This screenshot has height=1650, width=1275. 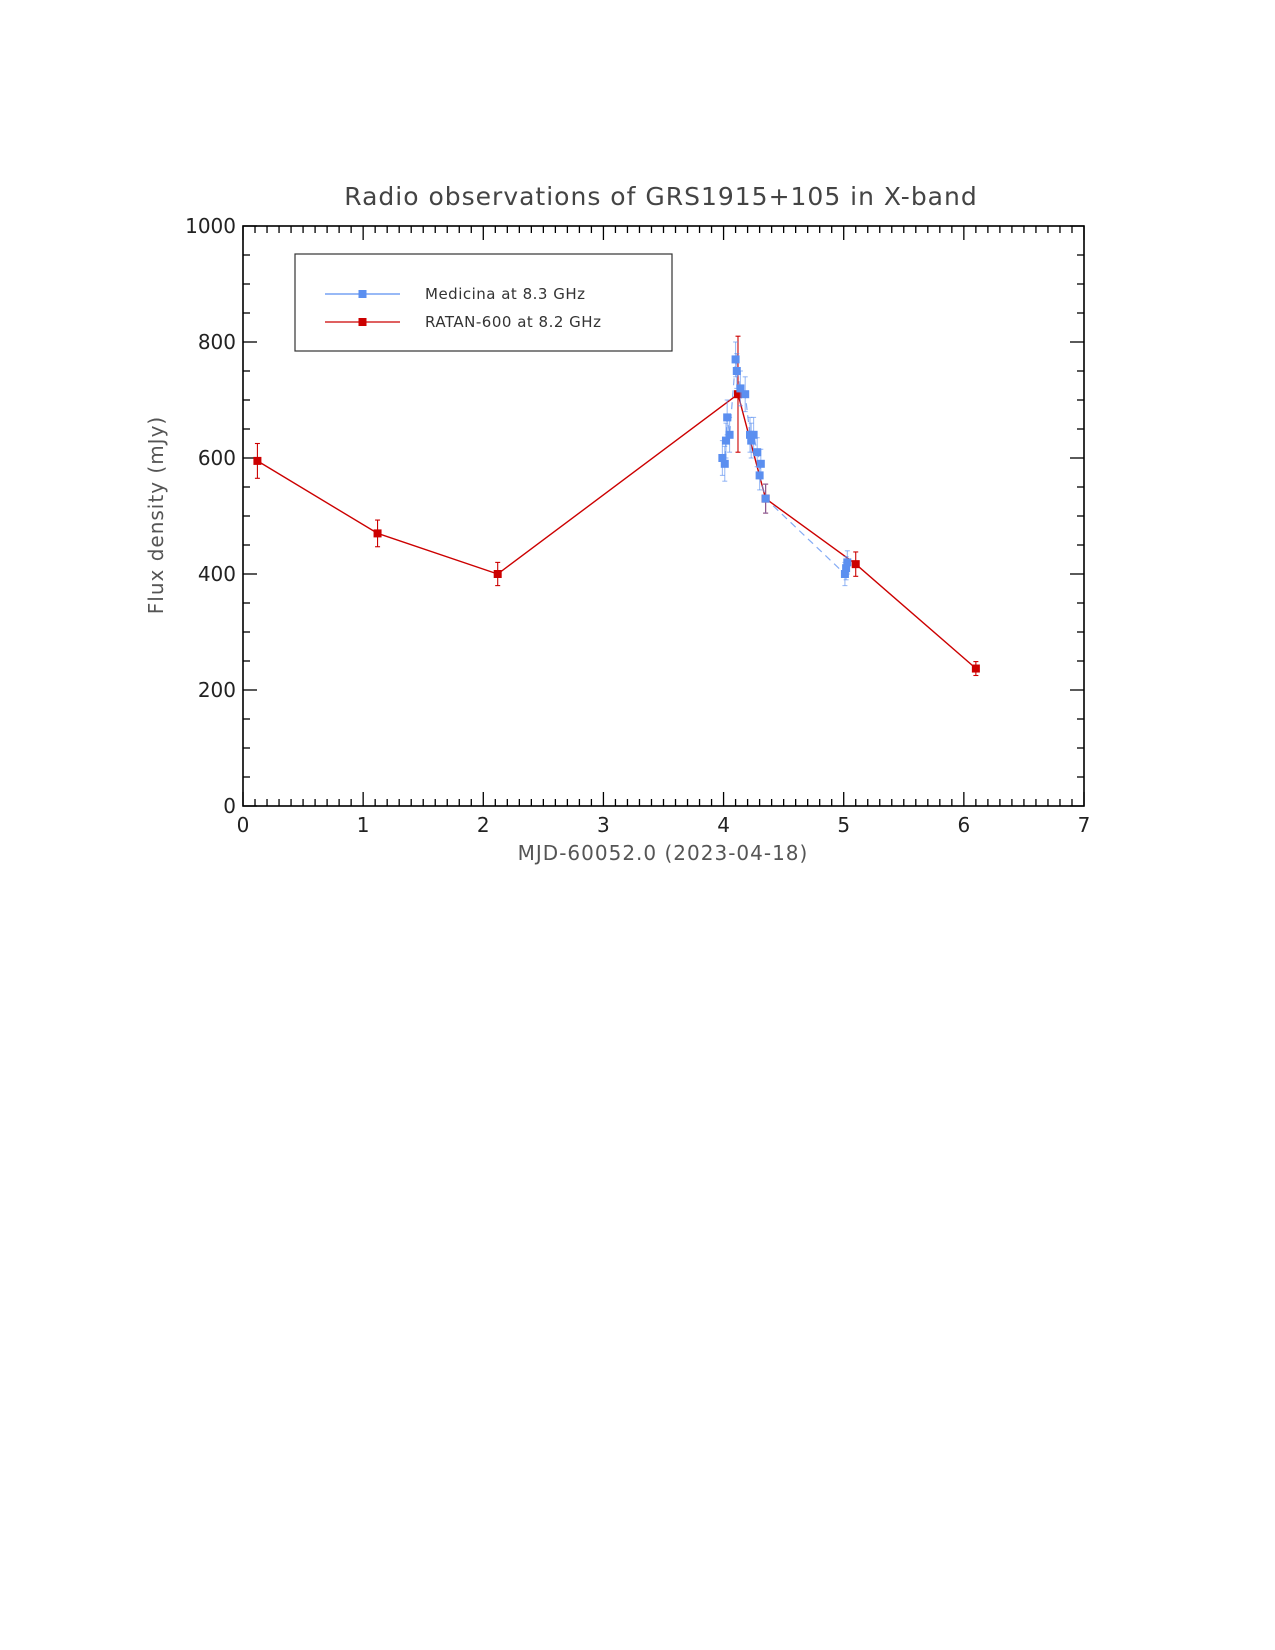 I want to click on legend-label: Medicina at 8.3 GHz, so click(x=505, y=294).